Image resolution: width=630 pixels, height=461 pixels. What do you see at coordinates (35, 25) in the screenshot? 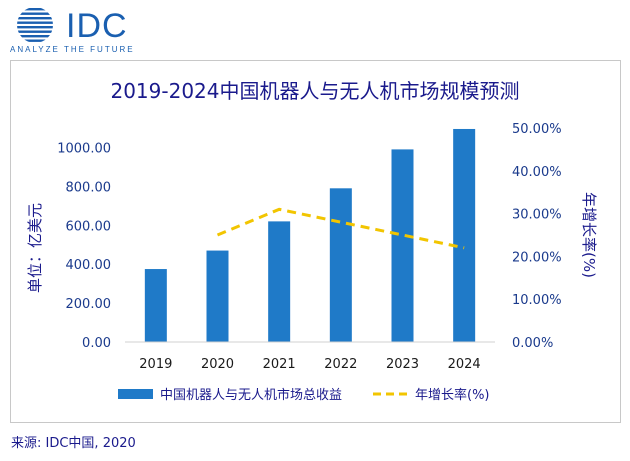
I see `idc-globe-icon` at bounding box center [35, 25].